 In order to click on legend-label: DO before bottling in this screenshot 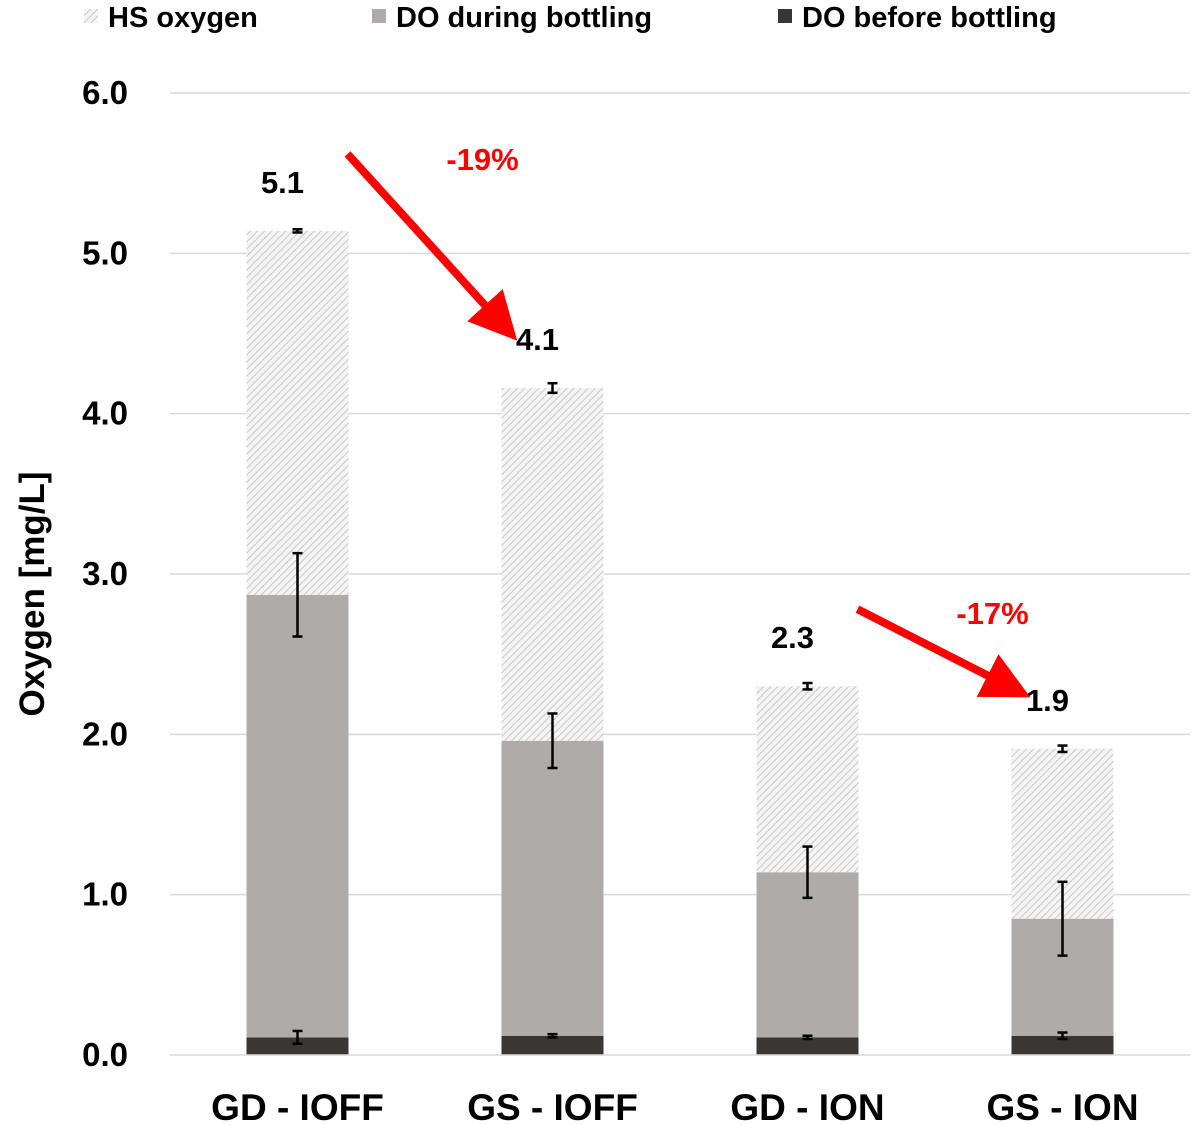, I will do `click(929, 18)`.